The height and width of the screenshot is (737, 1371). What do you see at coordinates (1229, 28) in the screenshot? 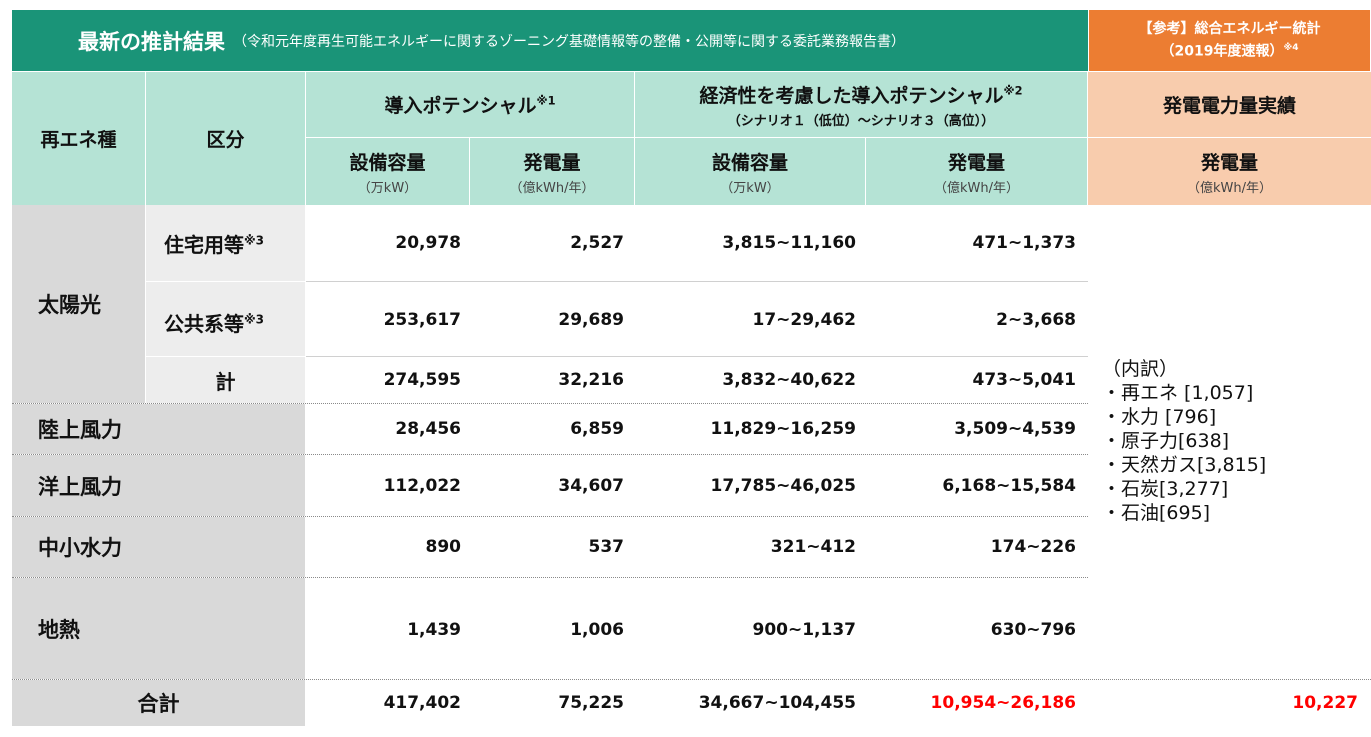
I see `reference-banner-line1: 【参考】総合エネルギー統計` at bounding box center [1229, 28].